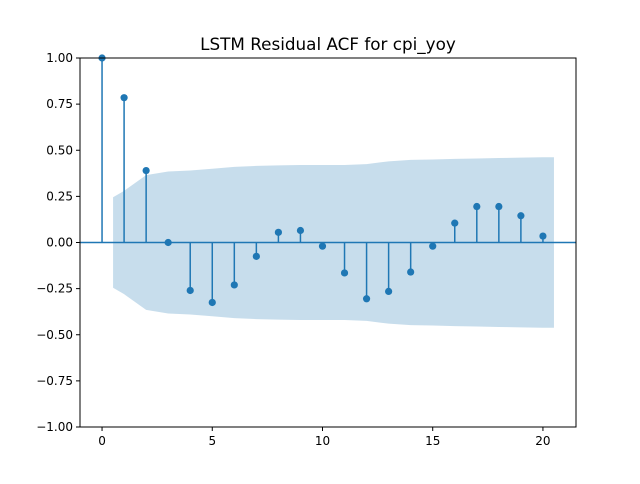  I want to click on x-tick-label: 20, so click(542, 441).